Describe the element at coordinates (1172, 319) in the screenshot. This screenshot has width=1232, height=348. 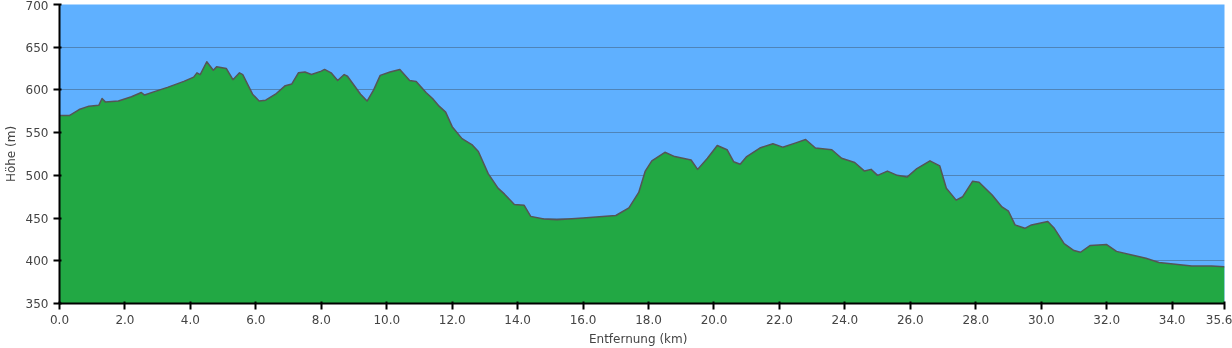
I see `x-tick-label: 34.0` at that location.